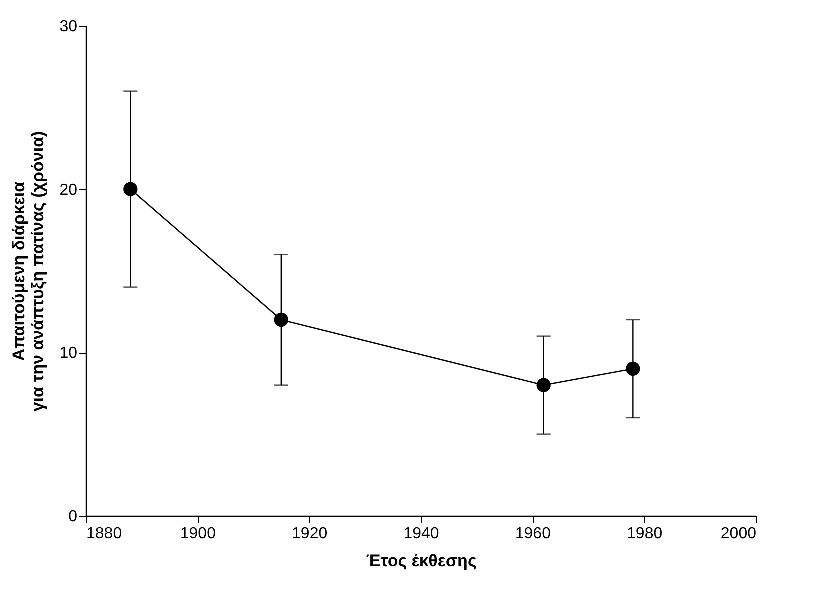 The image size is (827, 602). Describe the element at coordinates (69, 190) in the screenshot. I see `y-tick-label: 20` at that location.